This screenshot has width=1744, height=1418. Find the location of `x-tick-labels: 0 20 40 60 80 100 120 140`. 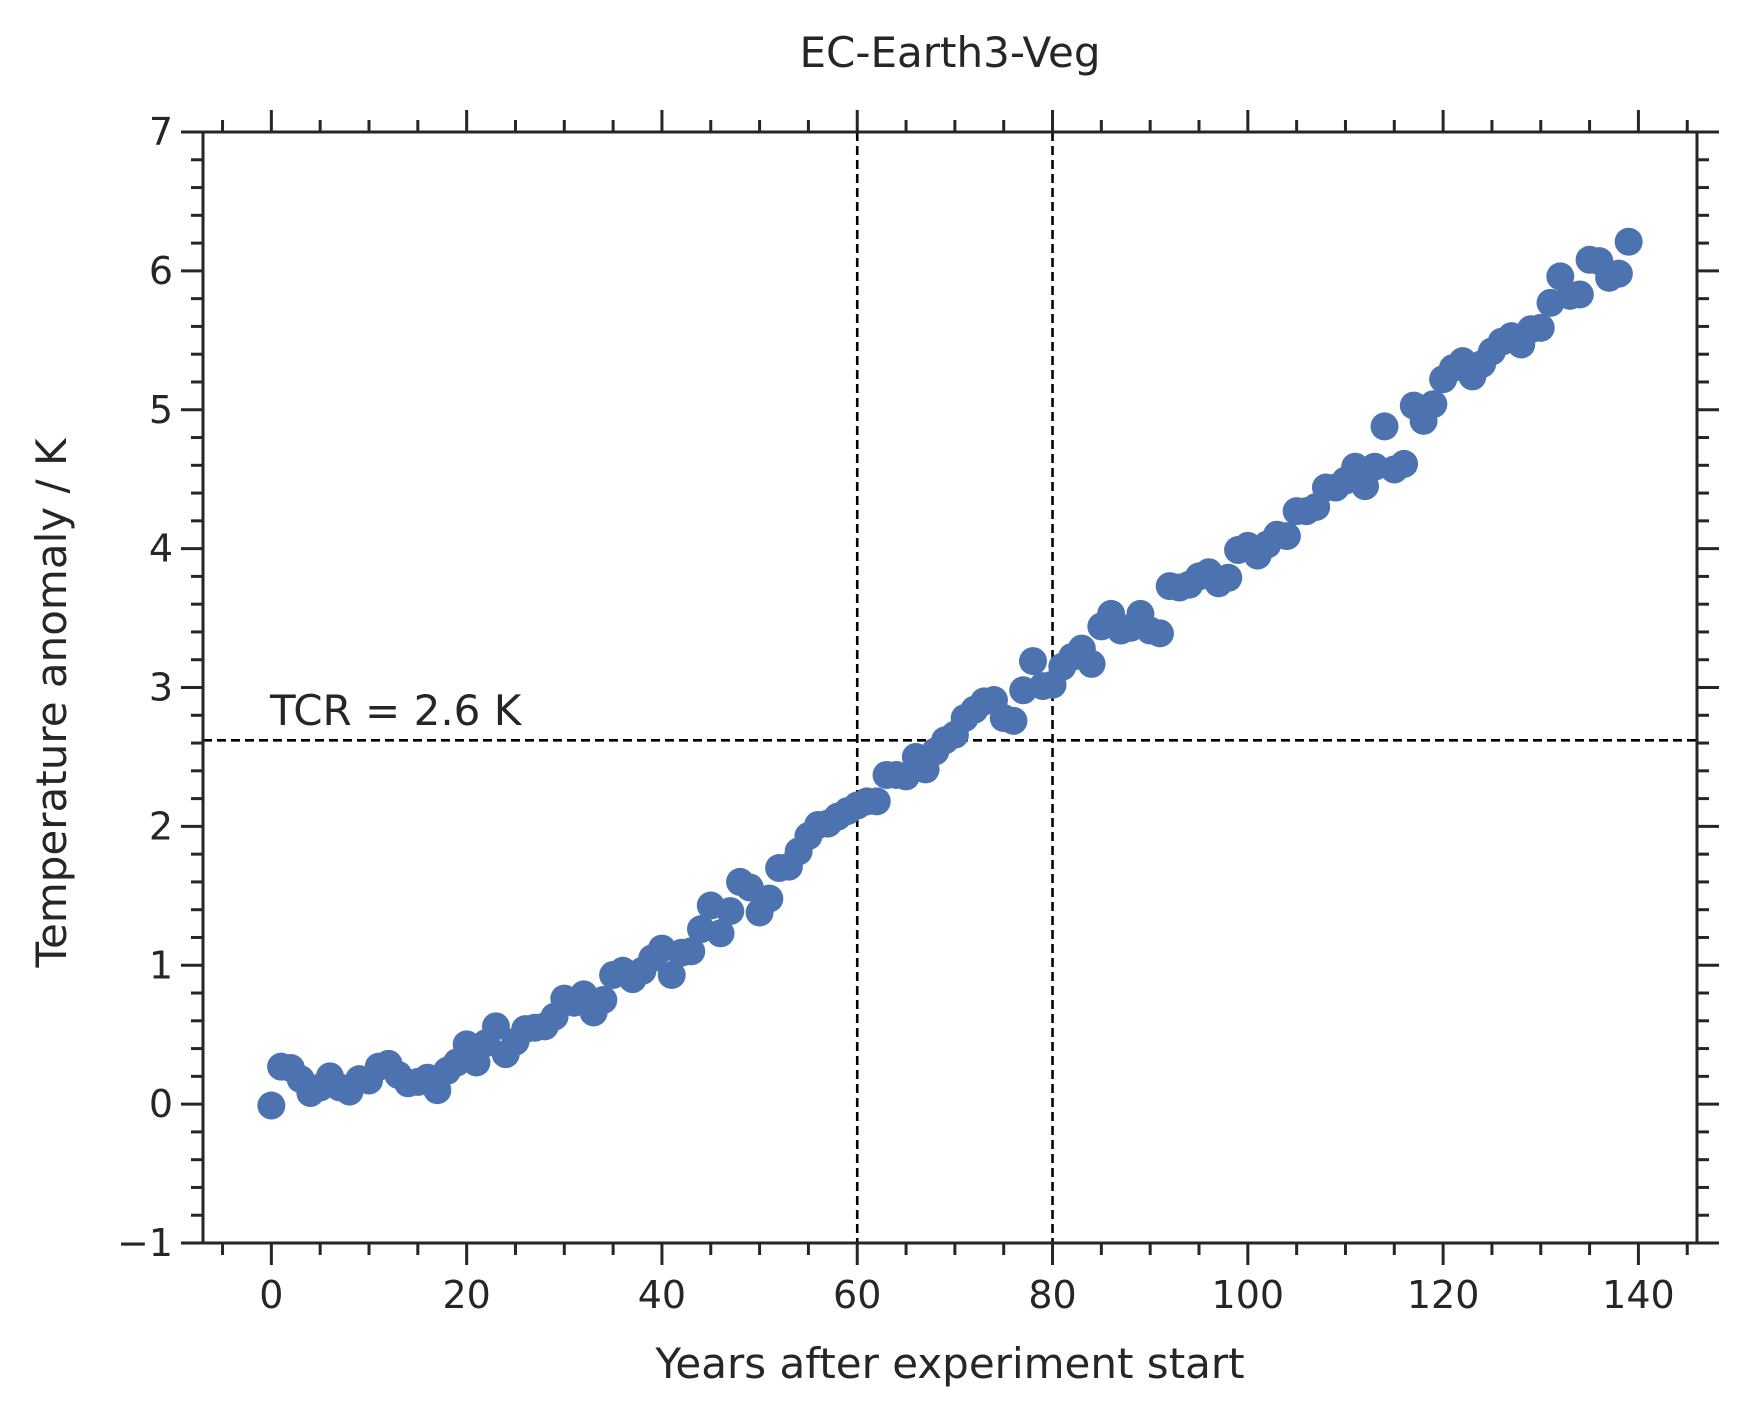

x-tick-labels: 0 20 40 60 80 100 120 140 is located at coordinates (966, 1295).